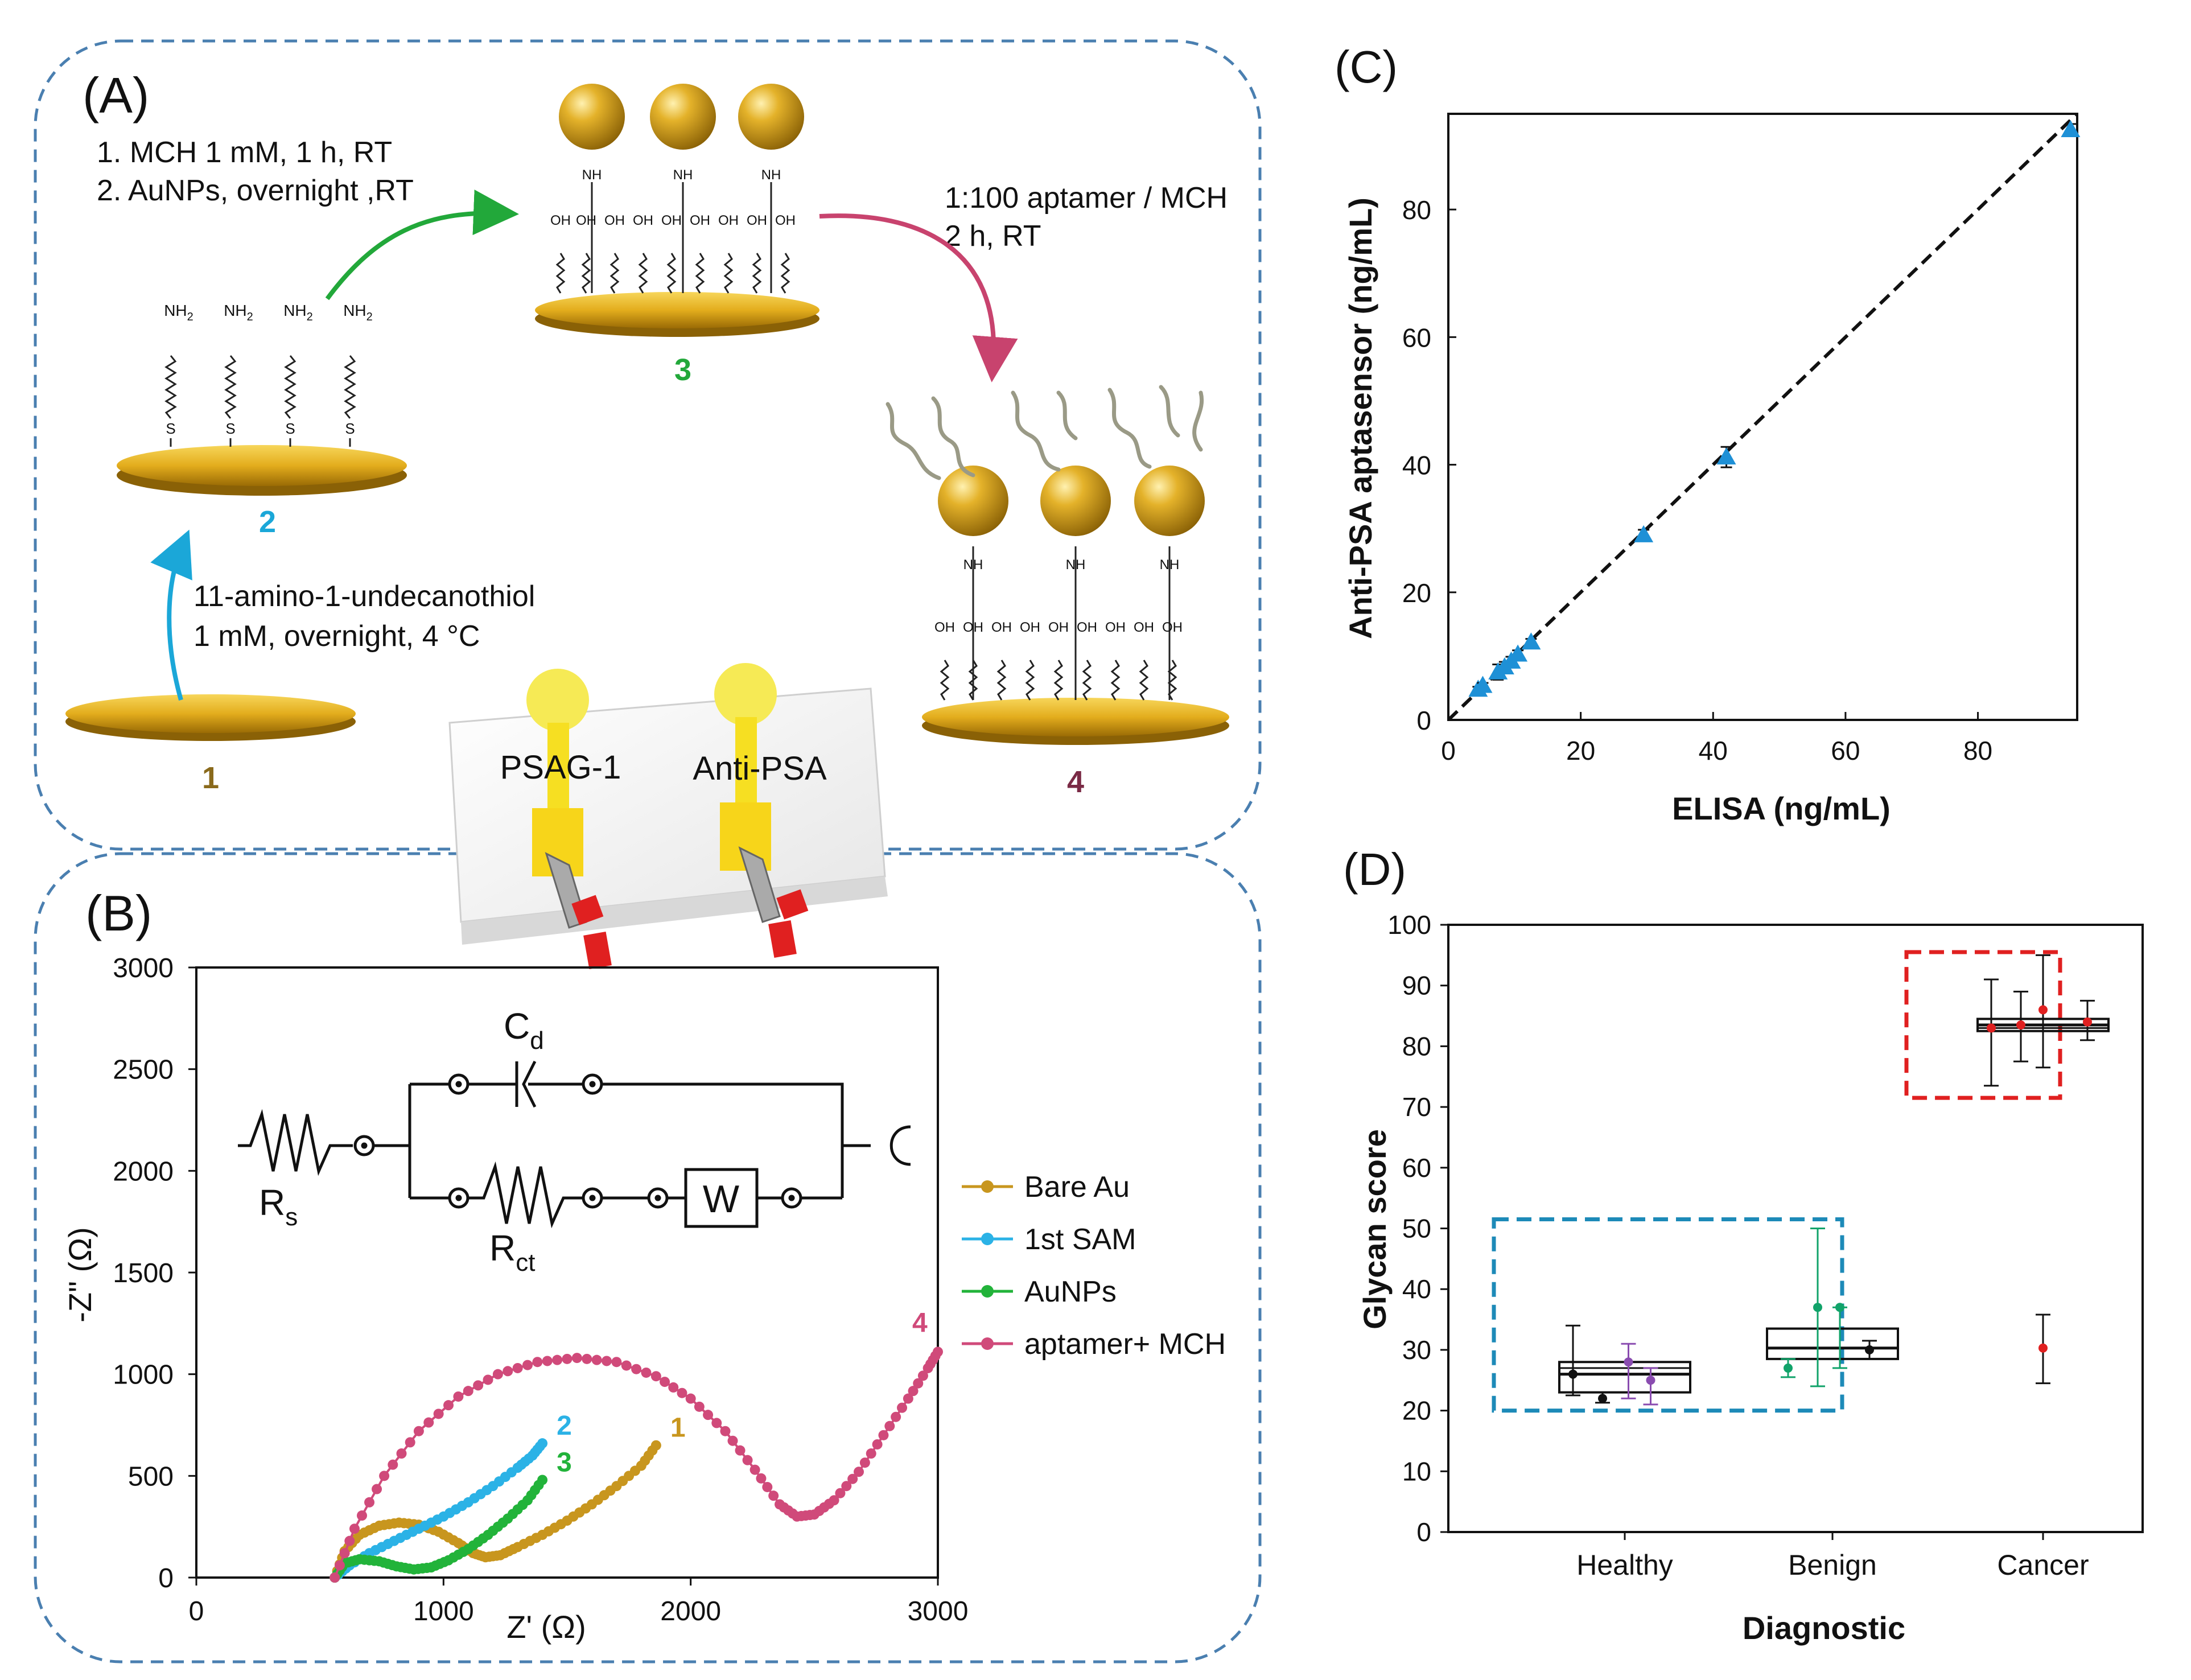 This screenshot has height=1680, width=2191. What do you see at coordinates (536, 1041) in the screenshot?
I see `cd-subscript: d` at bounding box center [536, 1041].